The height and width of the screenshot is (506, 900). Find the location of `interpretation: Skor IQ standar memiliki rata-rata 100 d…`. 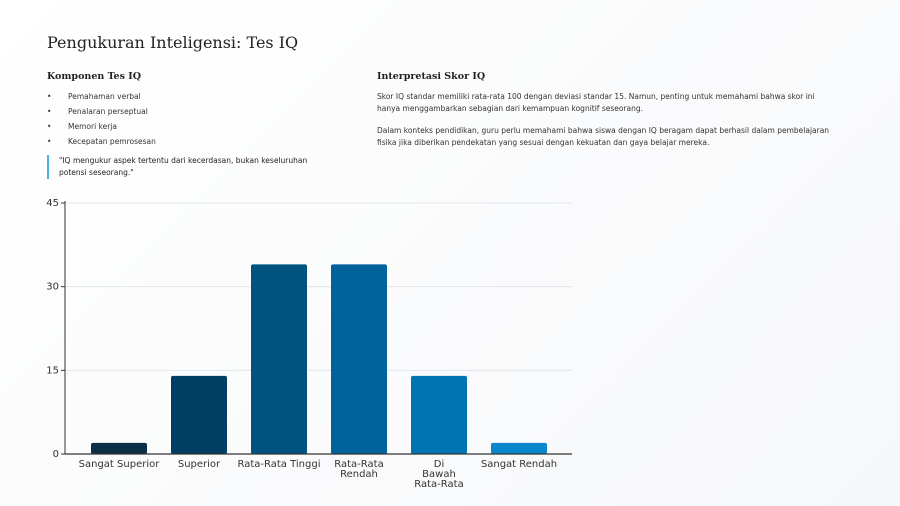

interpretation: Skor IQ standar memiliki rata-rata 100 d… is located at coordinates (607, 125).